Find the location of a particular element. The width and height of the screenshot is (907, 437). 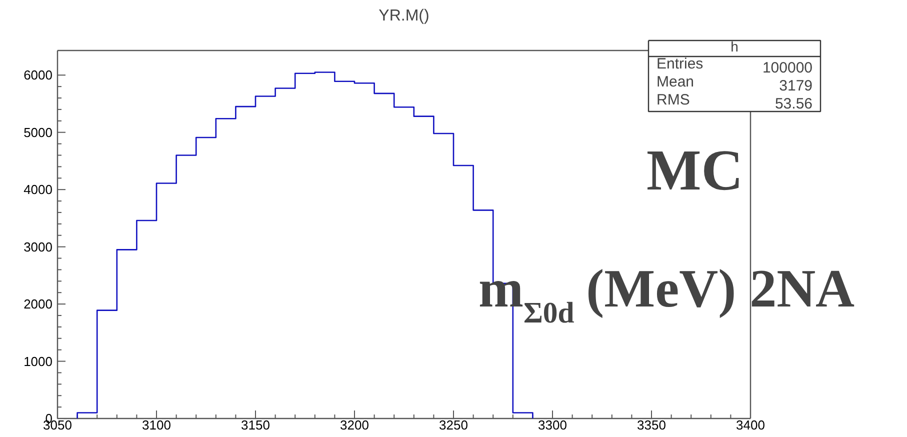

annotation: Mean is located at coordinates (675, 82).